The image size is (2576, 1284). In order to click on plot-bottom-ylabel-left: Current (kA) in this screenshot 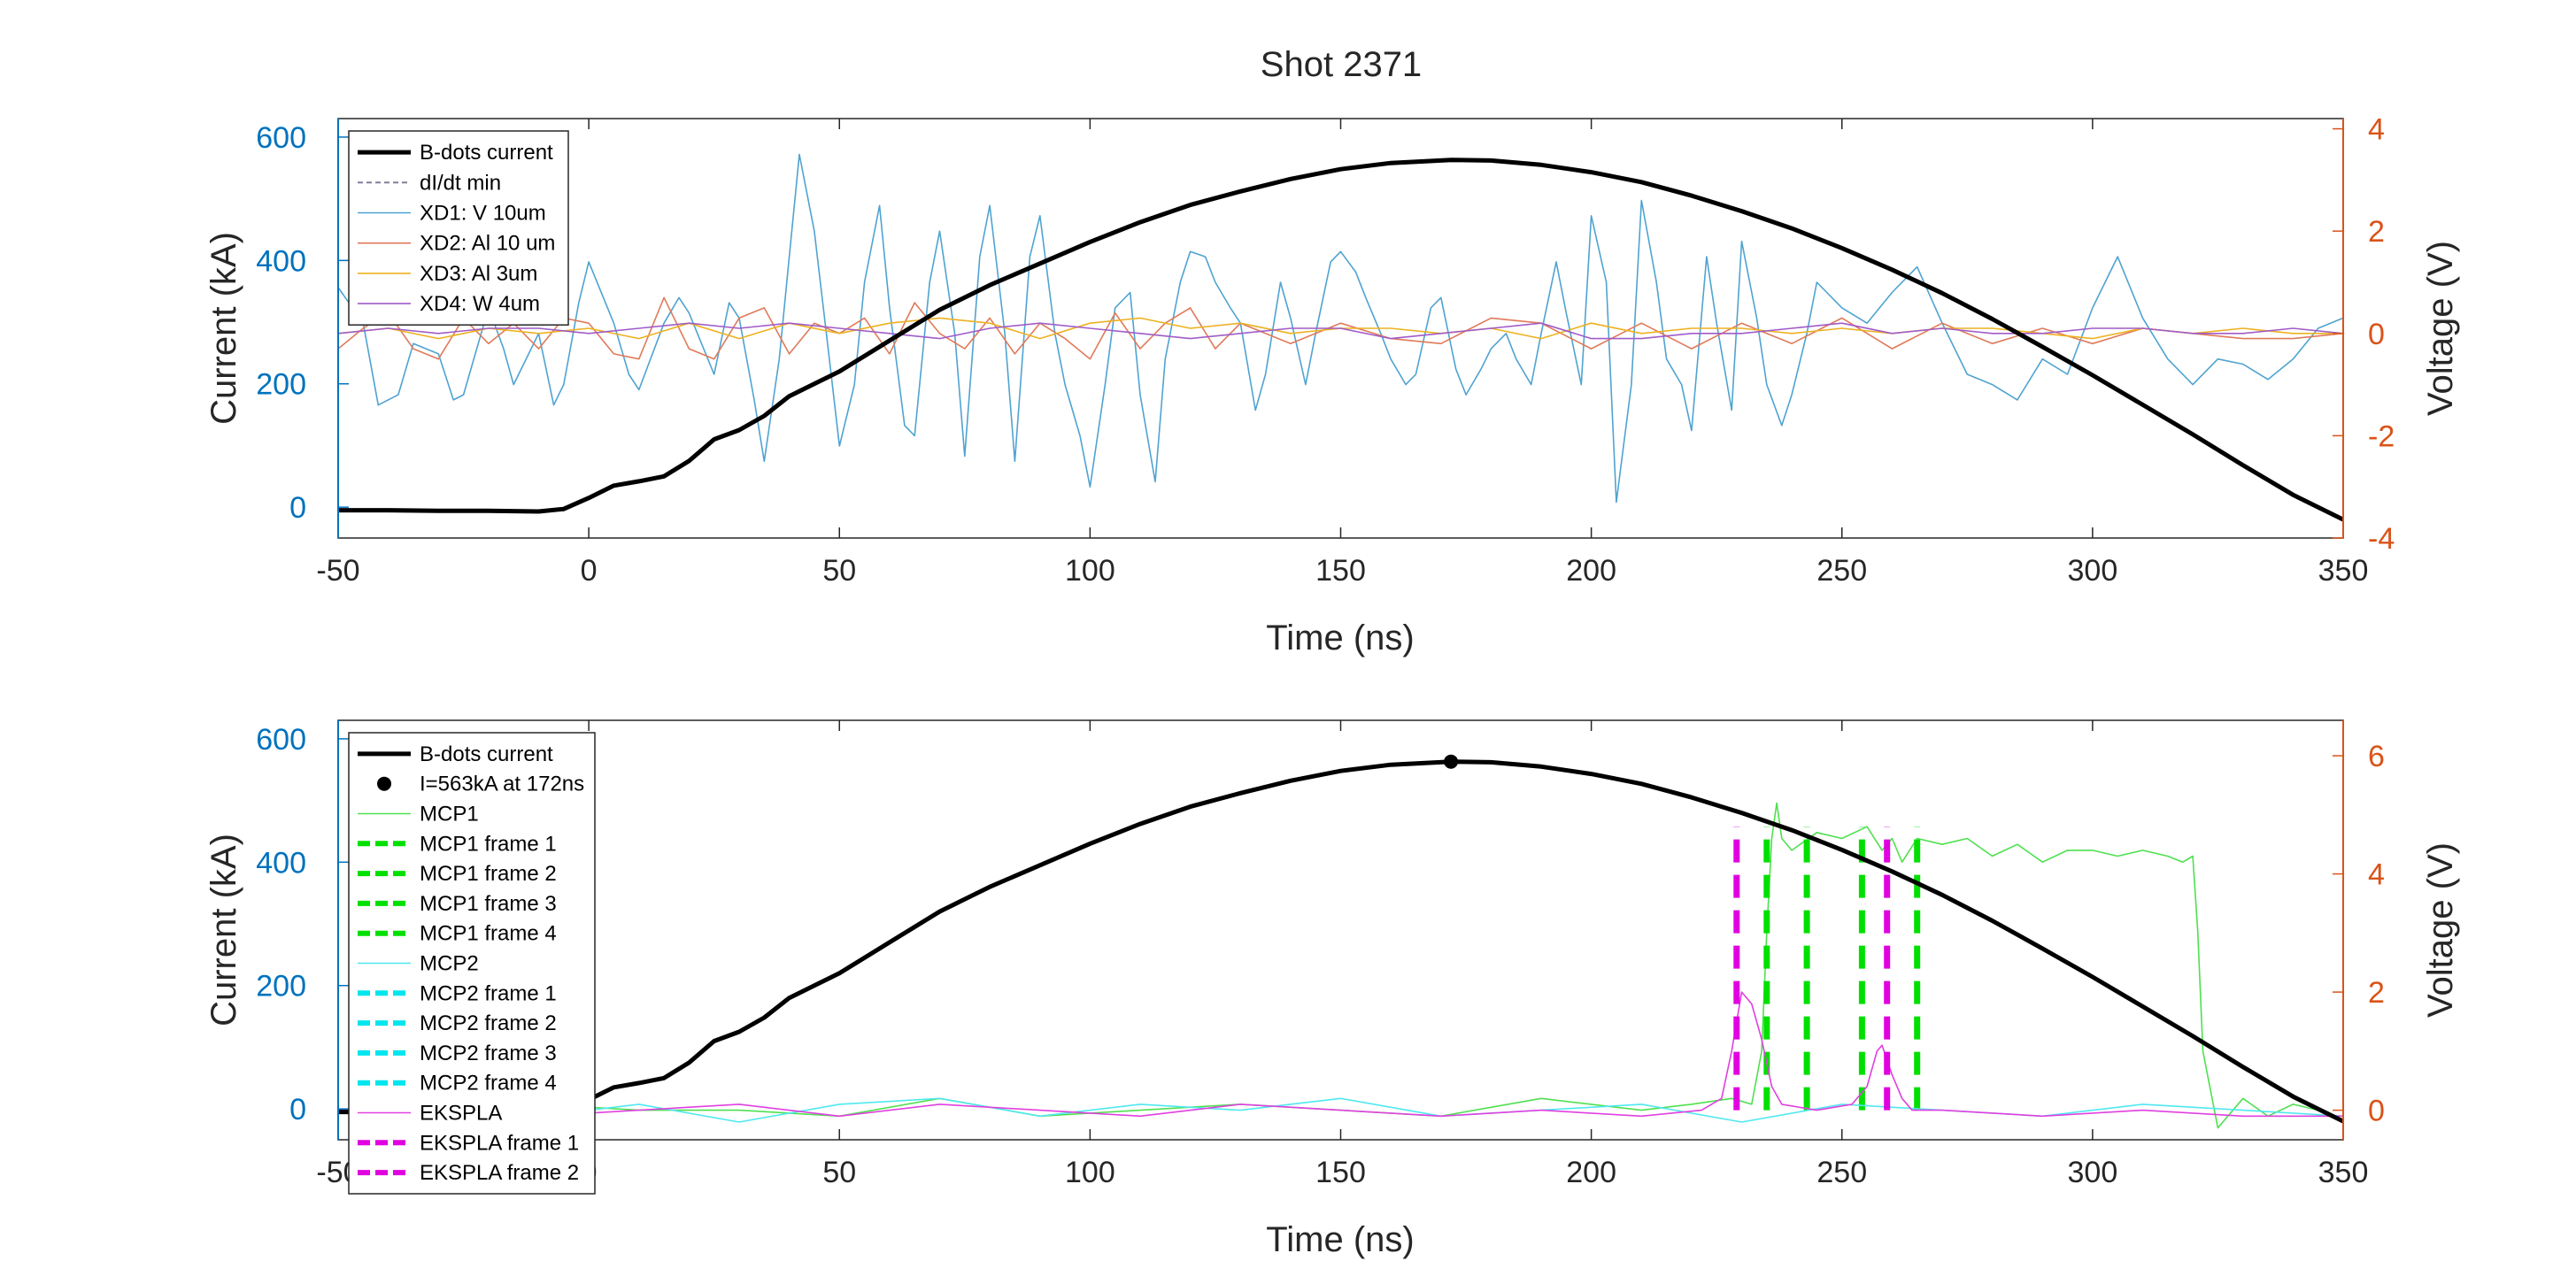, I will do `click(223, 930)`.